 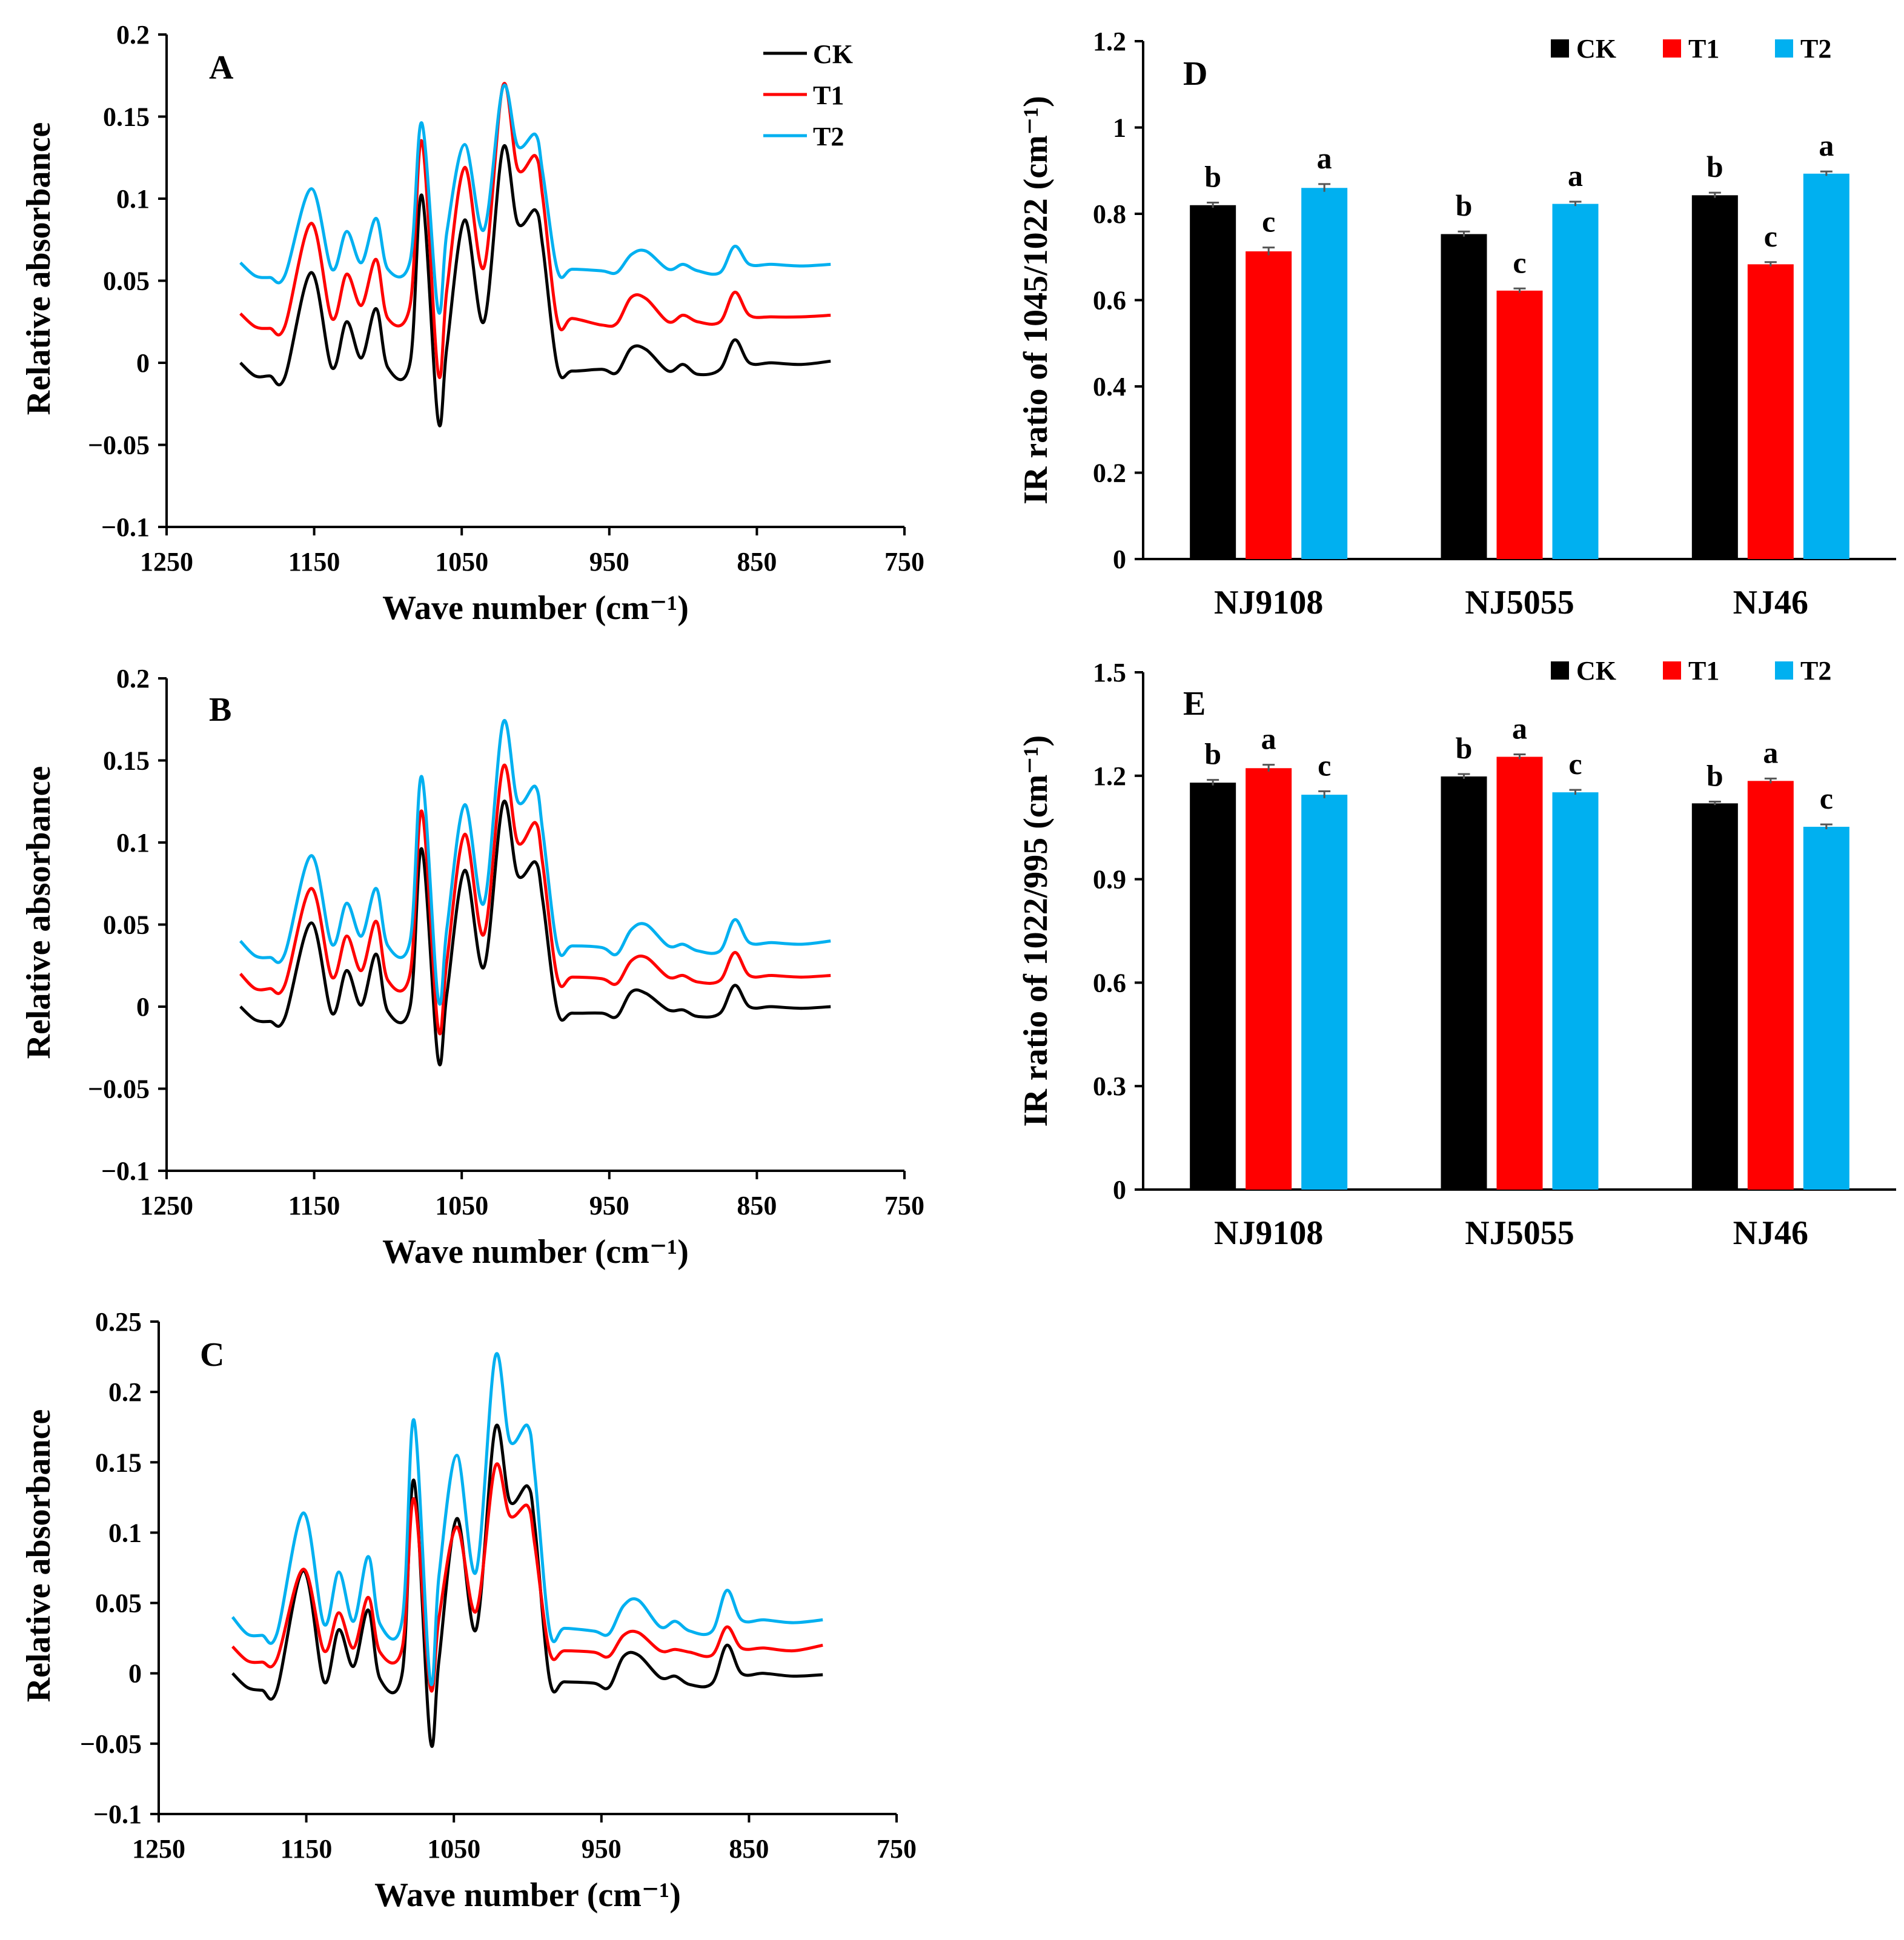 I want to click on y-tick-label: 1.5, so click(x=1109, y=672).